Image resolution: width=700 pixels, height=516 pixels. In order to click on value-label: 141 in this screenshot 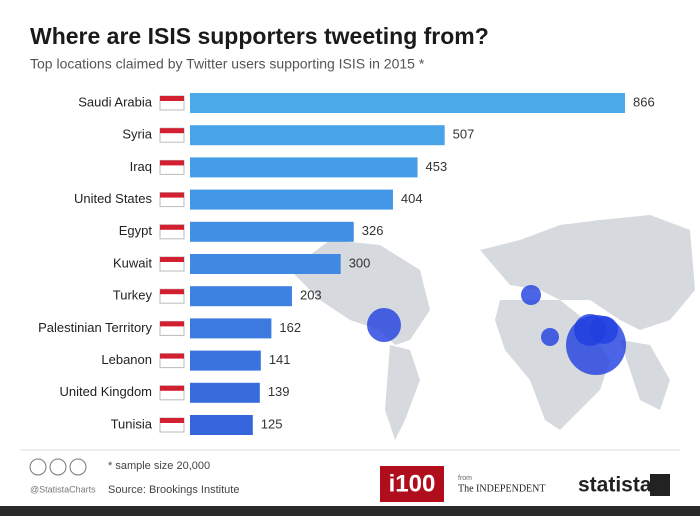, I will do `click(280, 359)`.